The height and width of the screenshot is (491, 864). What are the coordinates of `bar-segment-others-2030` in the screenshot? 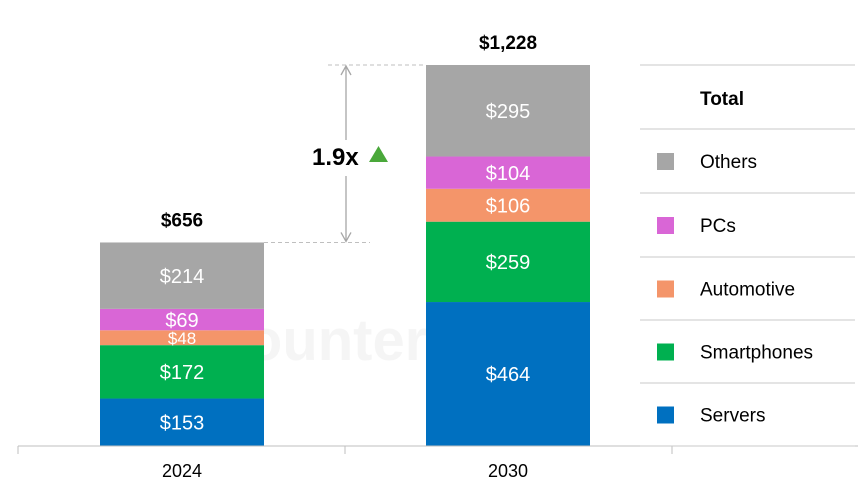 It's located at (508, 111).